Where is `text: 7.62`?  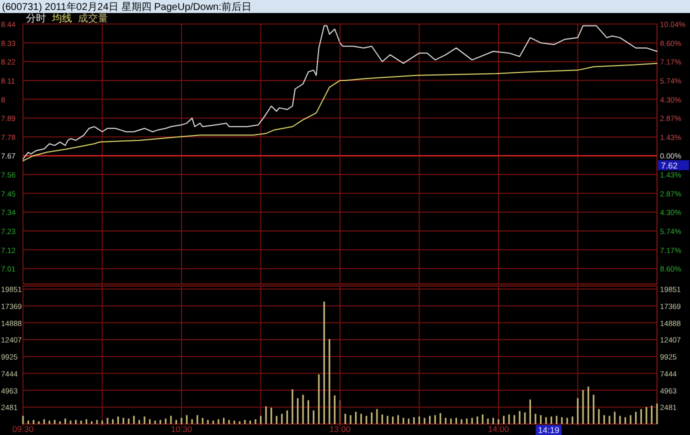 text: 7.62 is located at coordinates (669, 165).